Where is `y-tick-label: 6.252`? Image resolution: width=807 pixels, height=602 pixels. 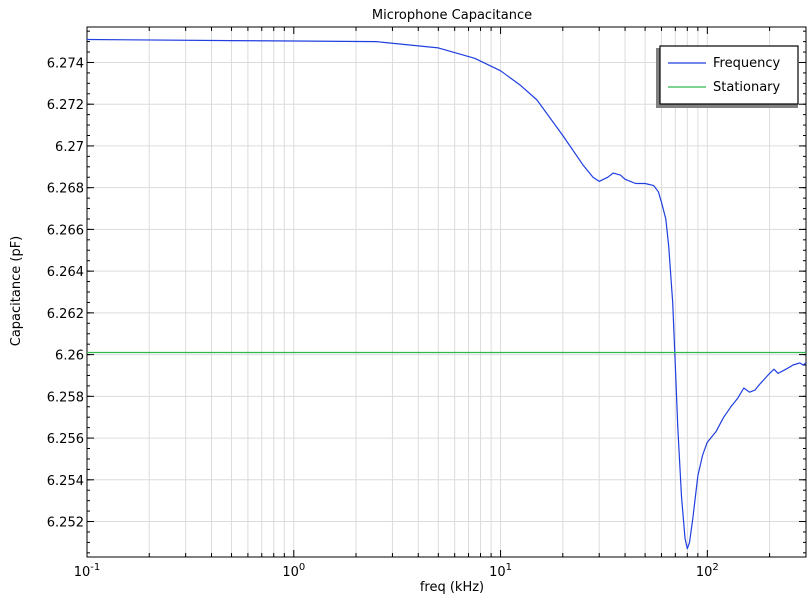
y-tick-label: 6.252 is located at coordinates (65, 523).